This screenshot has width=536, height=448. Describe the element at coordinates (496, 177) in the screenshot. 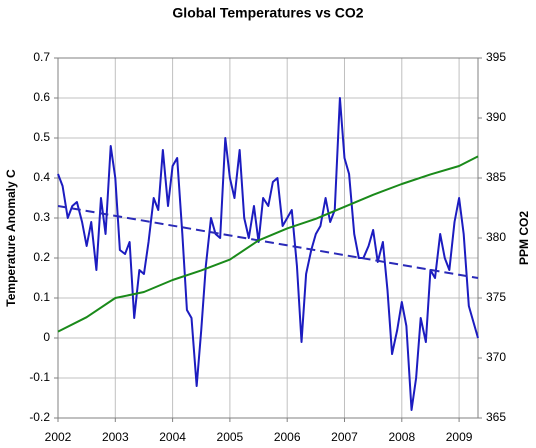

I see `y2-tick-label: 385` at that location.